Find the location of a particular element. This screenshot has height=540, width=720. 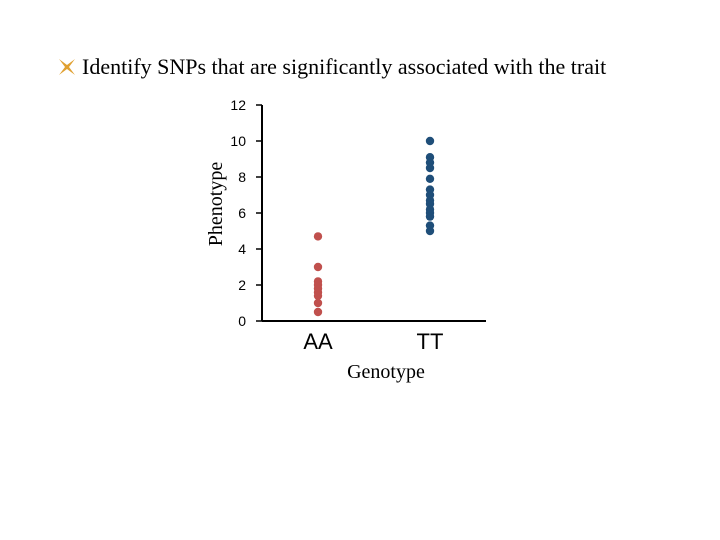

chart-axes is located at coordinates (373, 213).